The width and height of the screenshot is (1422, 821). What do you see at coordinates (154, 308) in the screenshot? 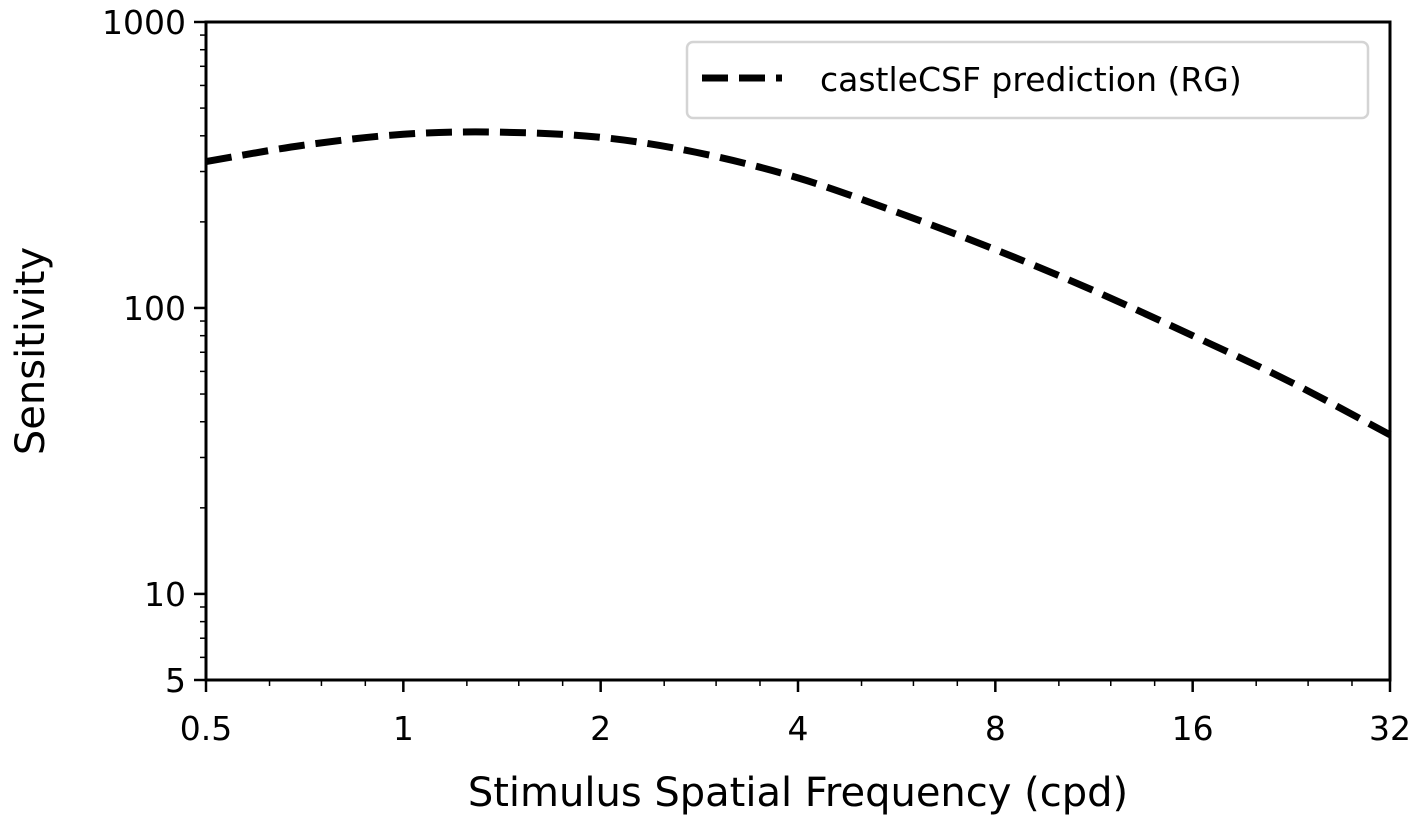
I see `y-tick-label: 100` at bounding box center [154, 308].